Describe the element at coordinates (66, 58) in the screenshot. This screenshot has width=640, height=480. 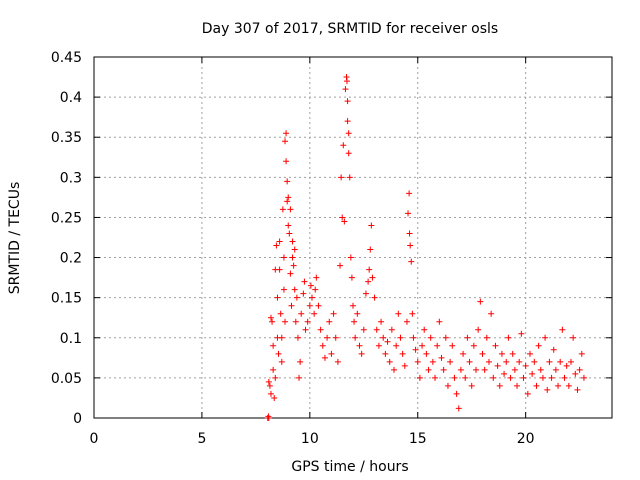
I see `y-tick-label: 0.45` at that location.